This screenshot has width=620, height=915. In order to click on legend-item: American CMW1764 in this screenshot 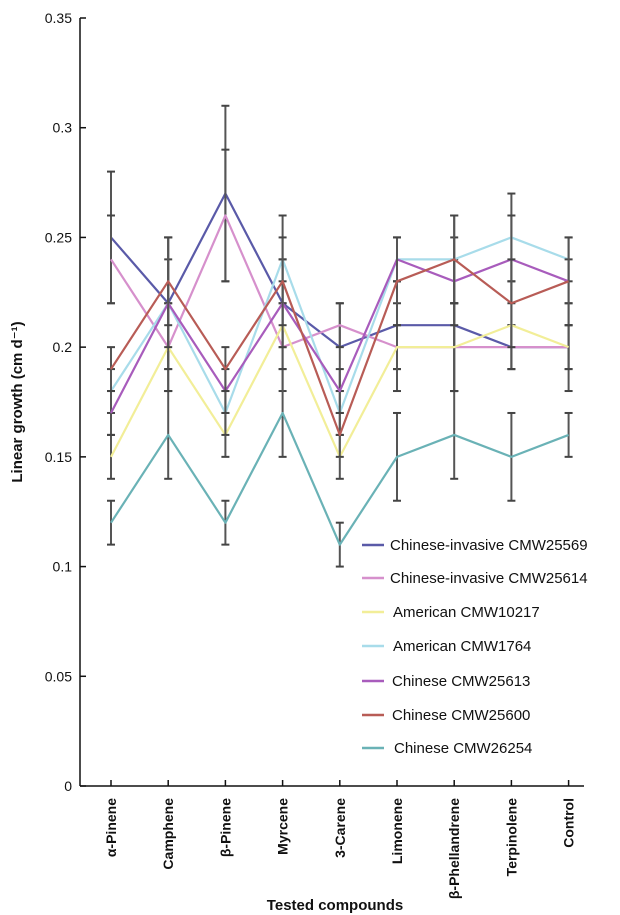, I will do `click(446, 646)`.